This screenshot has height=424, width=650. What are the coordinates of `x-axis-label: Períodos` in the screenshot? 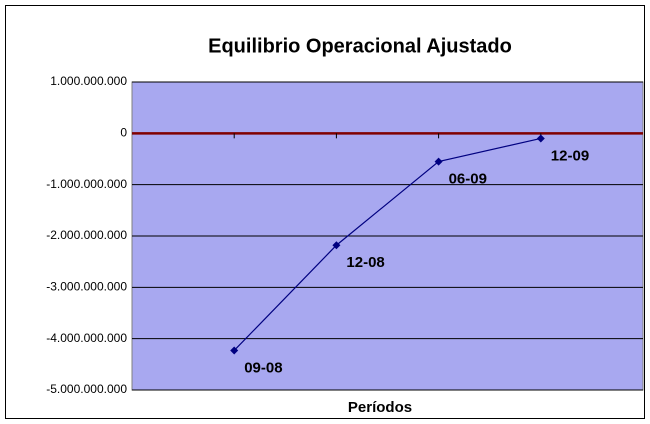 It's located at (380, 407).